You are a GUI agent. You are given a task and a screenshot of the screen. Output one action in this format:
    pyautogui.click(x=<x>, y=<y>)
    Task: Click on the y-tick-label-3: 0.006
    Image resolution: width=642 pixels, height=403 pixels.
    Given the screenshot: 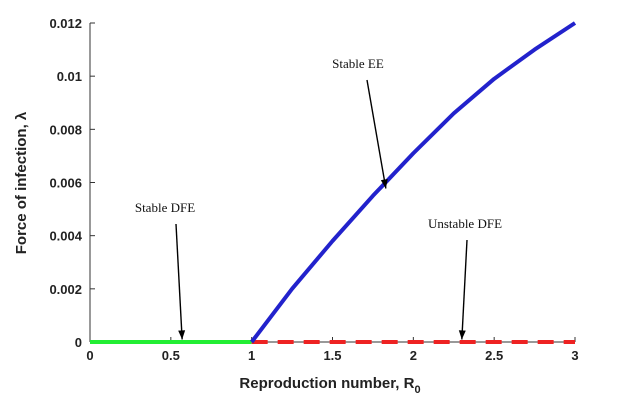 What is the action you would take?
    pyautogui.click(x=65, y=183)
    